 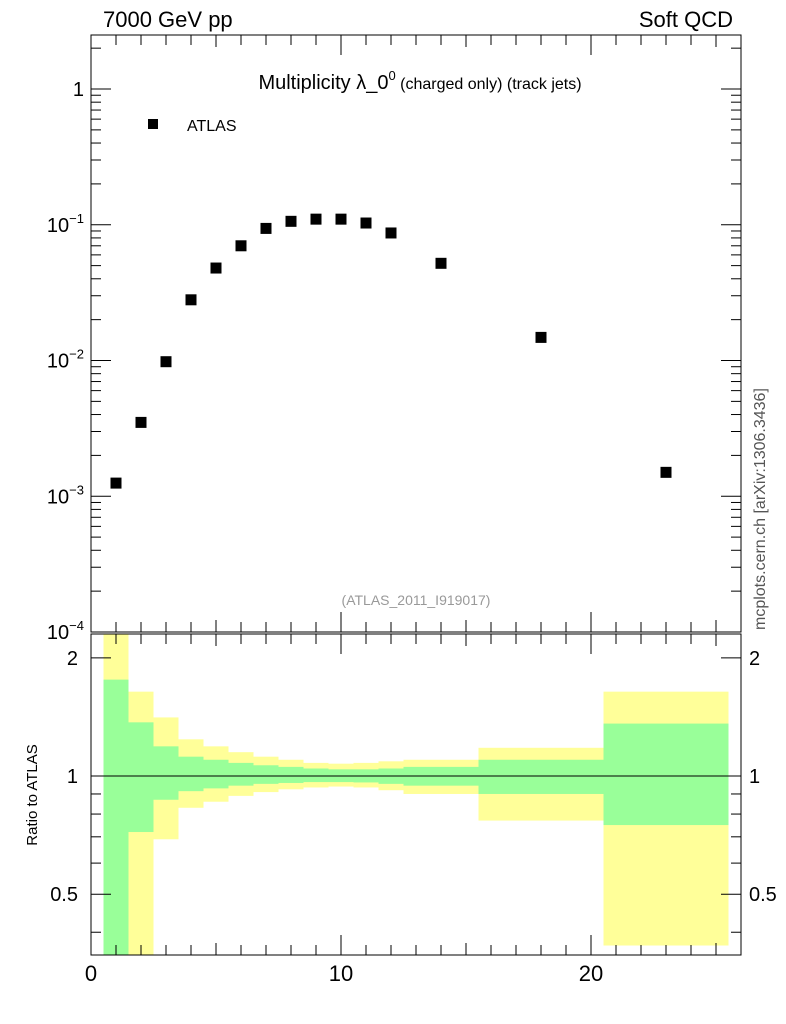 What do you see at coordinates (65, 224) in the screenshot?
I see `top-y-tick-label: 10⁻¹` at bounding box center [65, 224].